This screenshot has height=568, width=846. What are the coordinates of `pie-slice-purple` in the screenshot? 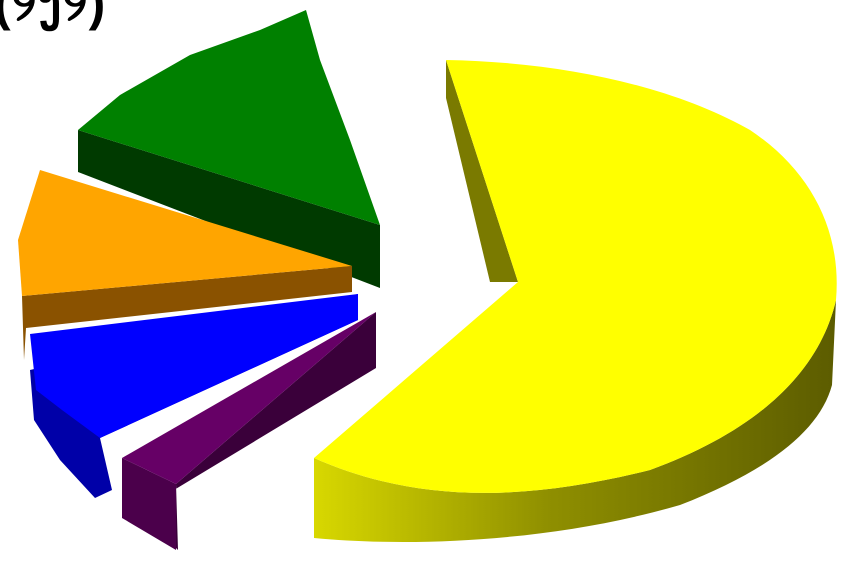 It's located at (249, 431).